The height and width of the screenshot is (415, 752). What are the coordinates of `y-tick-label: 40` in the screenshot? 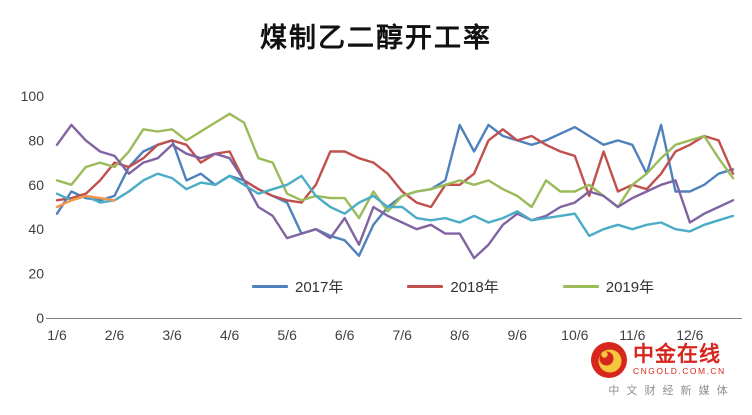 It's located at (36, 229).